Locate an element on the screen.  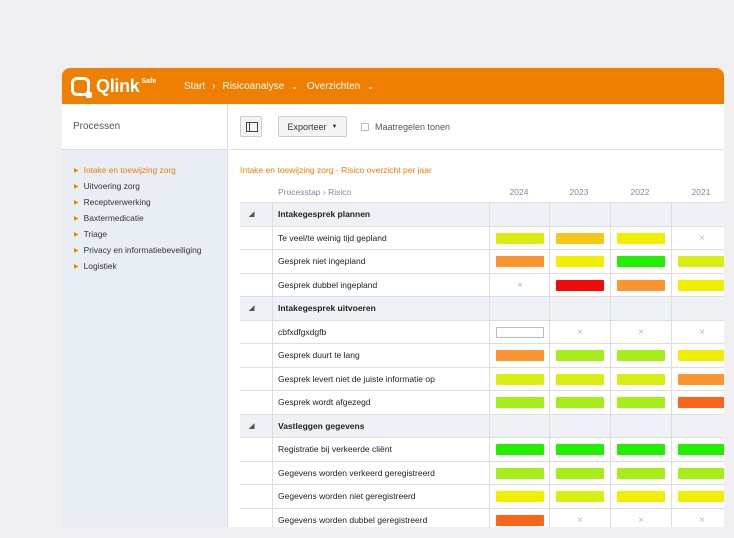
qlink-logo: Qlink Safe is located at coordinates (113, 86).